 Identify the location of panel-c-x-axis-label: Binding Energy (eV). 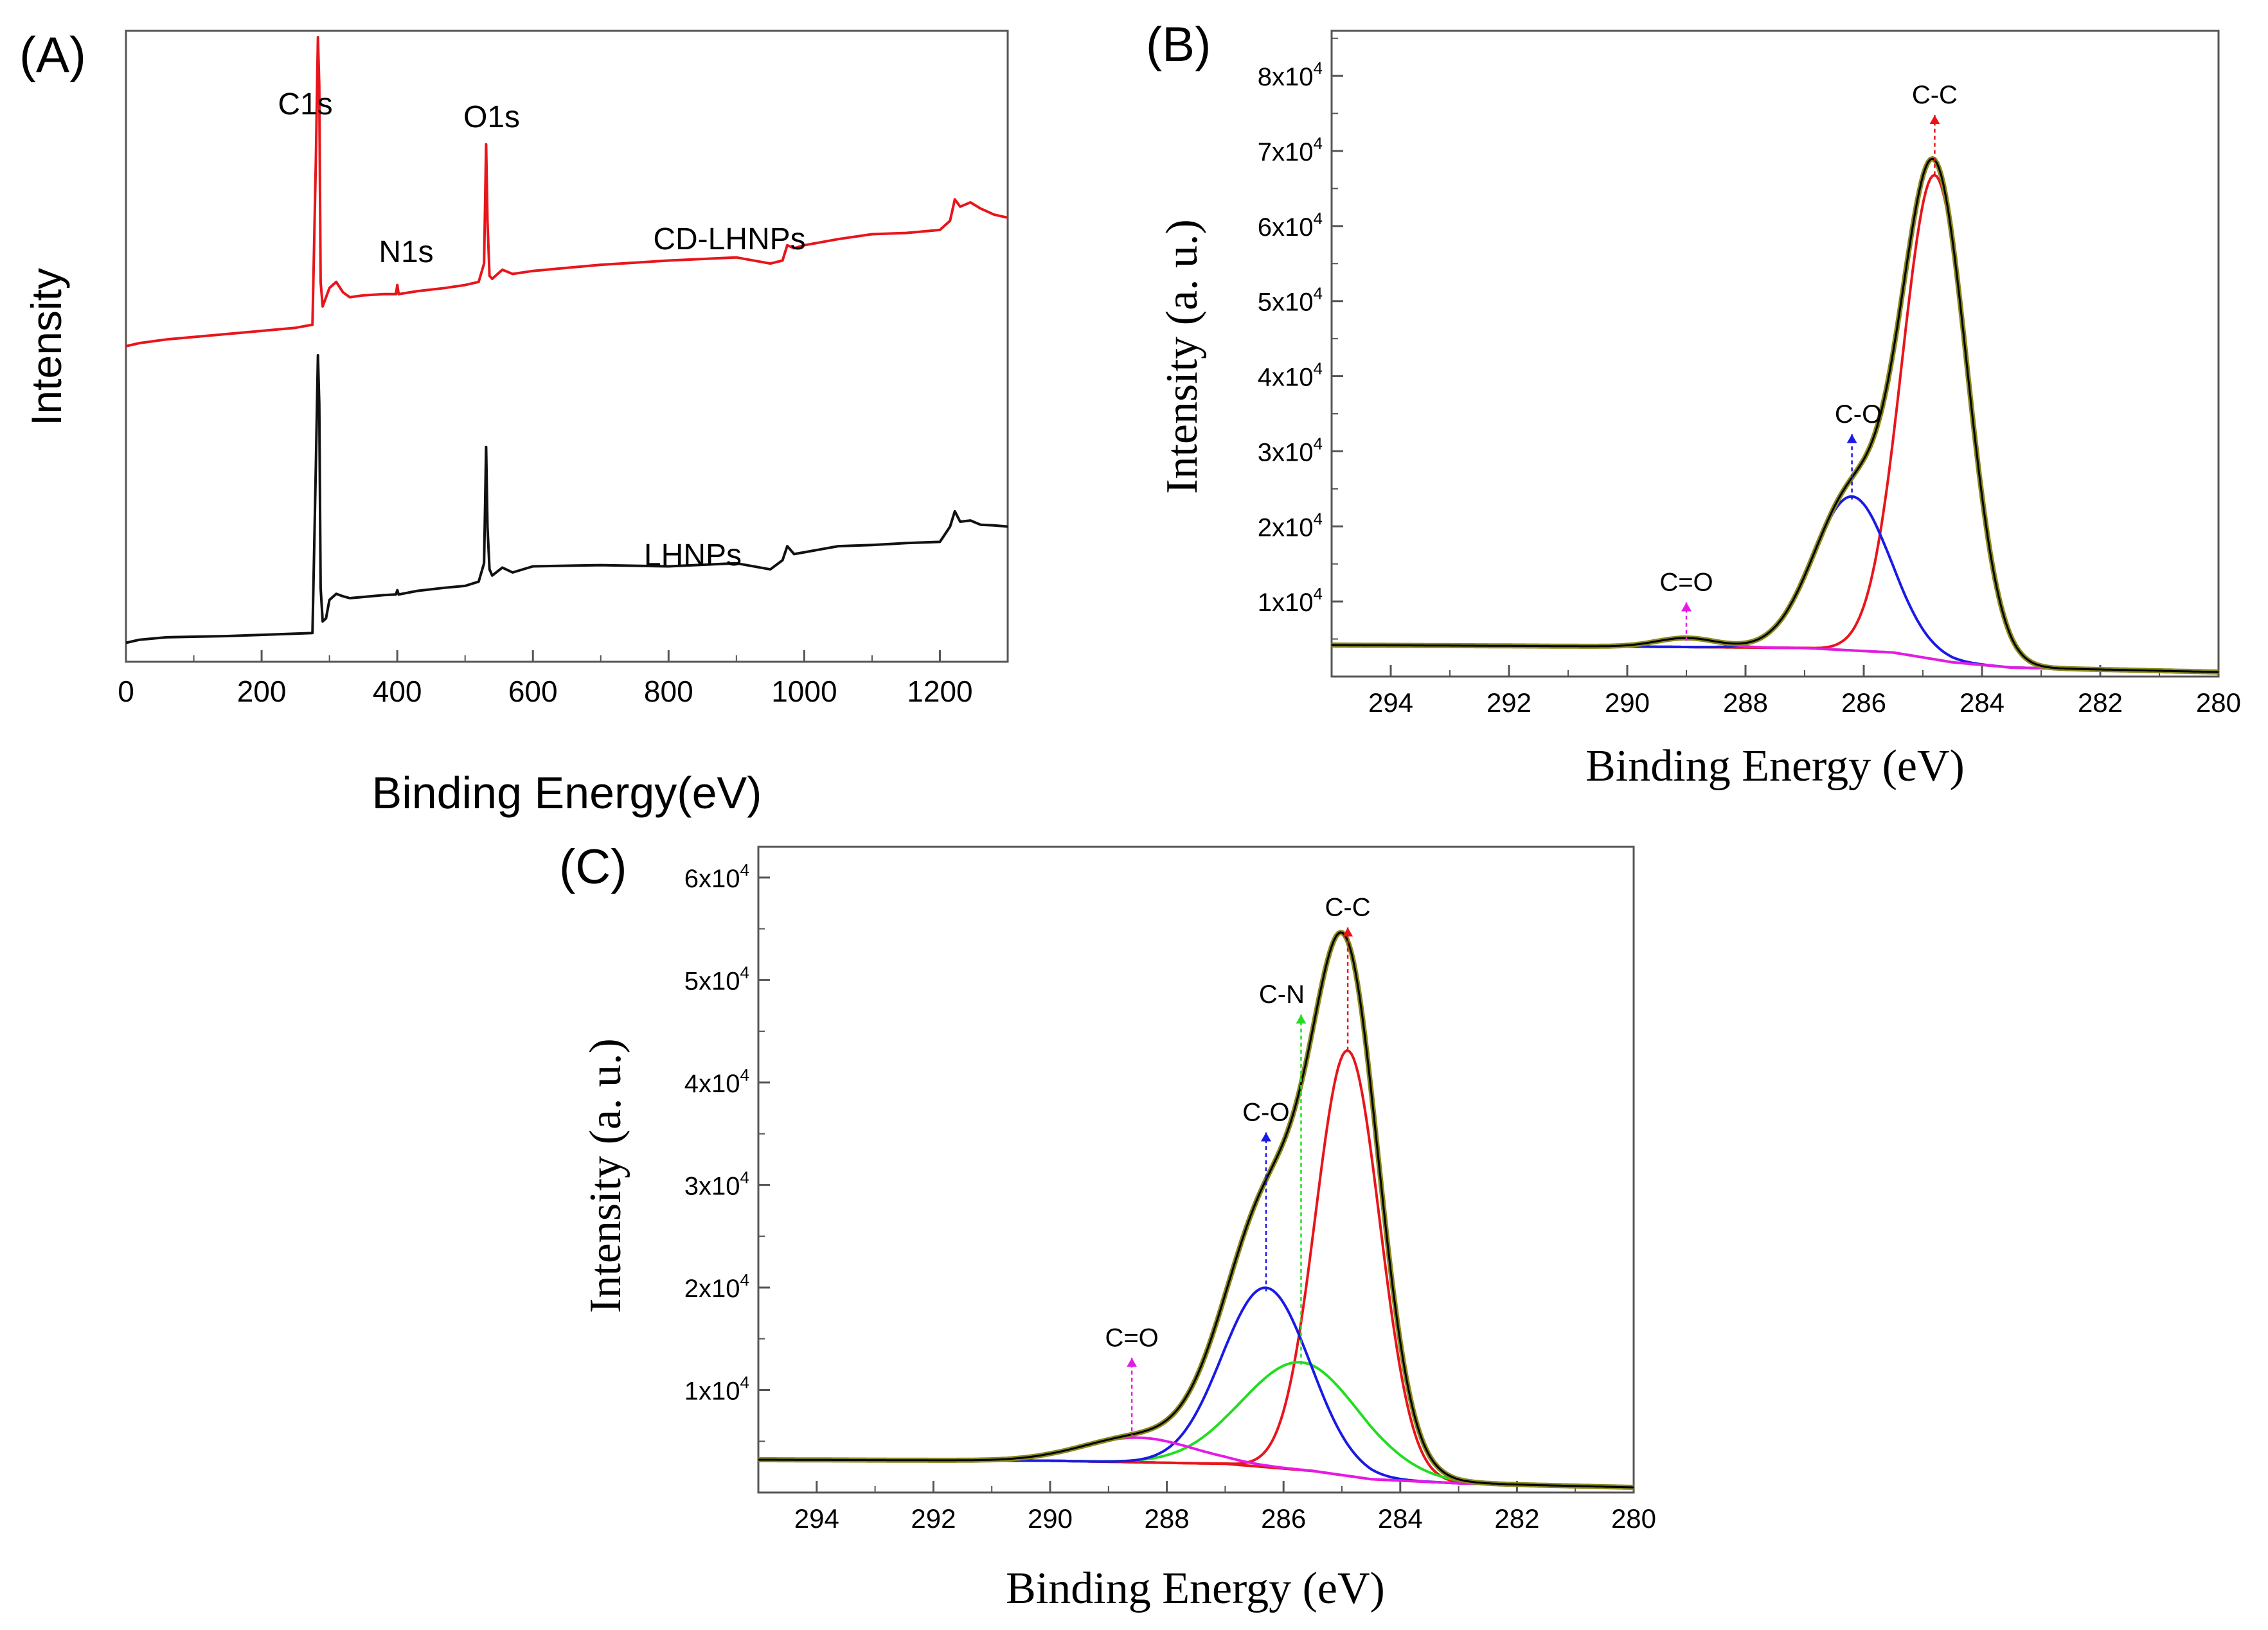
(1195, 1588).